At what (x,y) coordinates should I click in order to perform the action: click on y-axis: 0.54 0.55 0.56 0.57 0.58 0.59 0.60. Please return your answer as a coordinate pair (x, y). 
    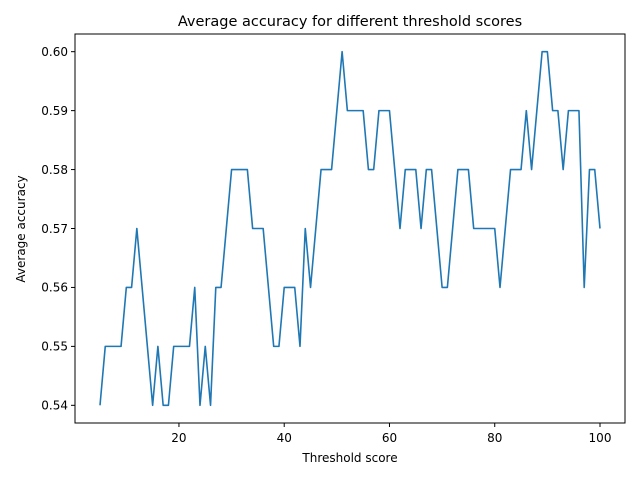
    Looking at the image, I should click on (58, 229).